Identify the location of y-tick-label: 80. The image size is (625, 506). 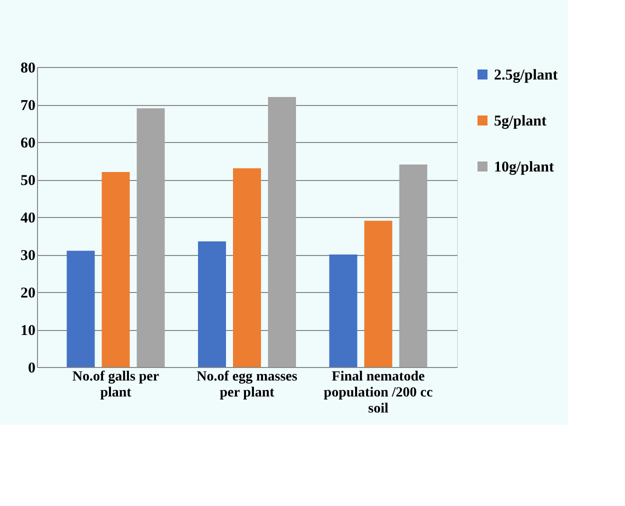
(28, 68).